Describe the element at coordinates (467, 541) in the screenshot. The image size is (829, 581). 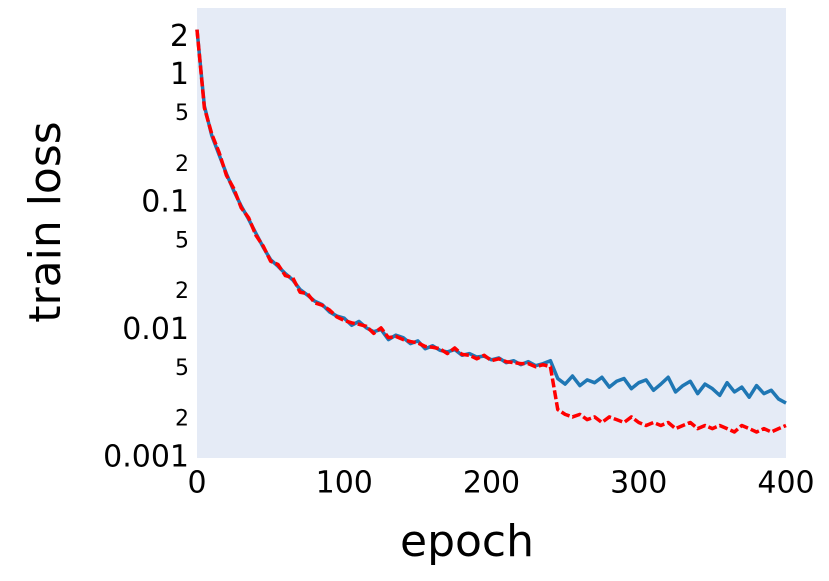
I see `x-axis-label: epoch` at that location.